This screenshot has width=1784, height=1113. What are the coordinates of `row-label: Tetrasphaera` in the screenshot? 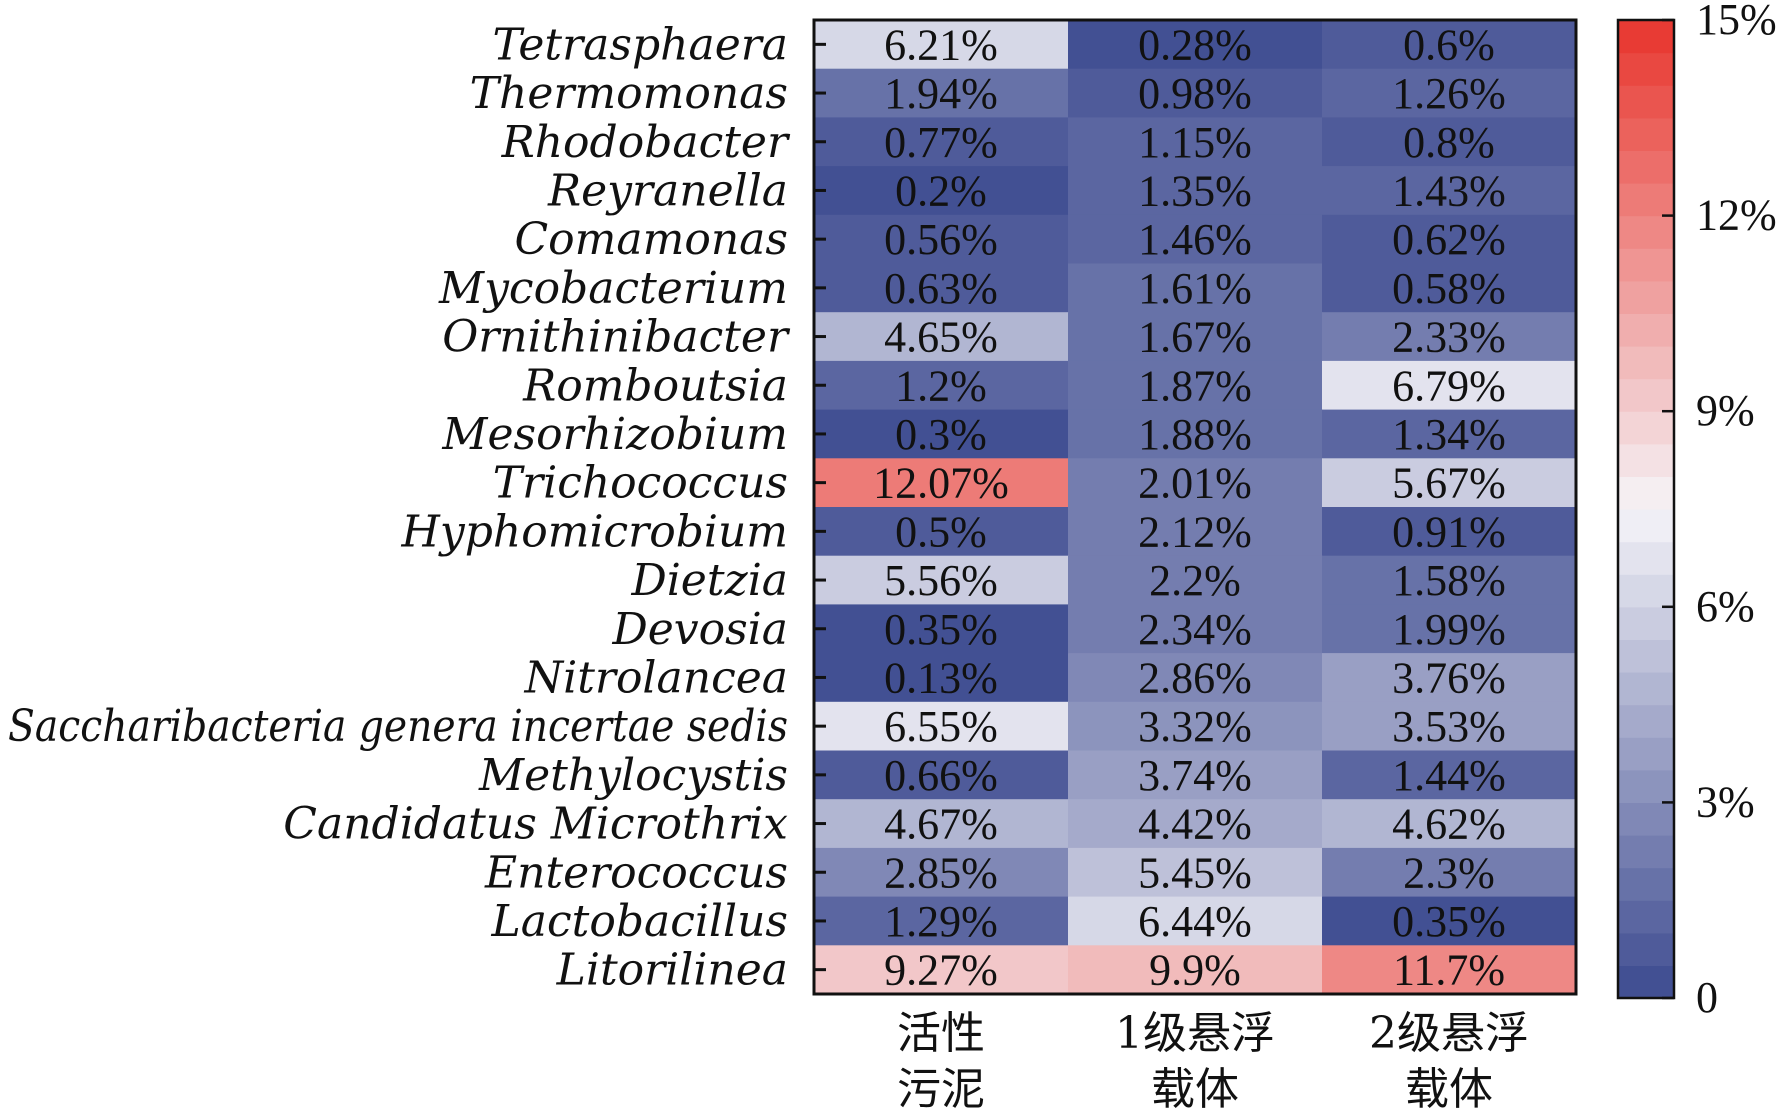 It's located at (640, 44).